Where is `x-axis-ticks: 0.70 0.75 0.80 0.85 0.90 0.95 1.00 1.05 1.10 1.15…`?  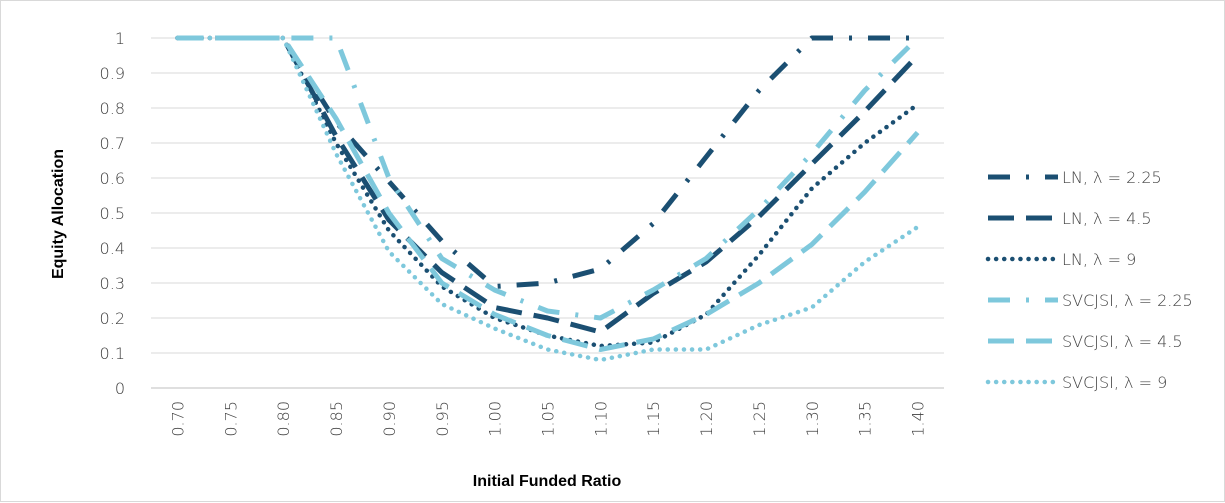
x-axis-ticks: 0.70 0.75 0.80 0.85 0.90 0.95 1.00 1.05 1.10 1.15… is located at coordinates (547, 419).